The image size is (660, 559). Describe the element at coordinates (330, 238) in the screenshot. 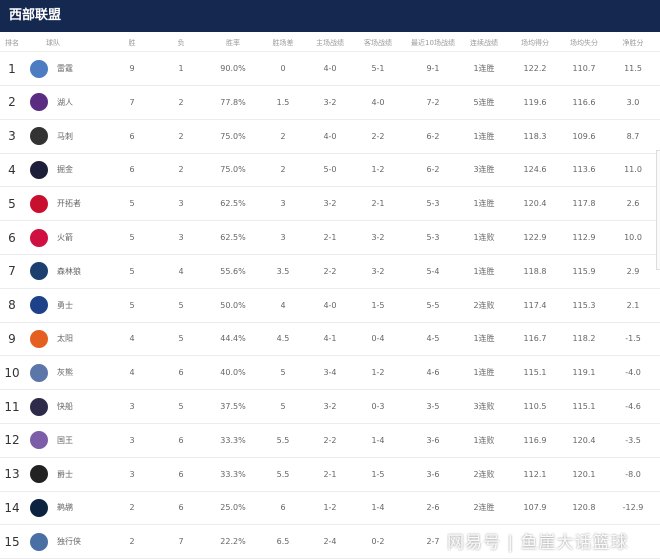

I see `table-row: 6 火箭 5 3 62.5% 3 2-1 3-2 5-3 1连败 122.9 112.9 10.0` at that location.